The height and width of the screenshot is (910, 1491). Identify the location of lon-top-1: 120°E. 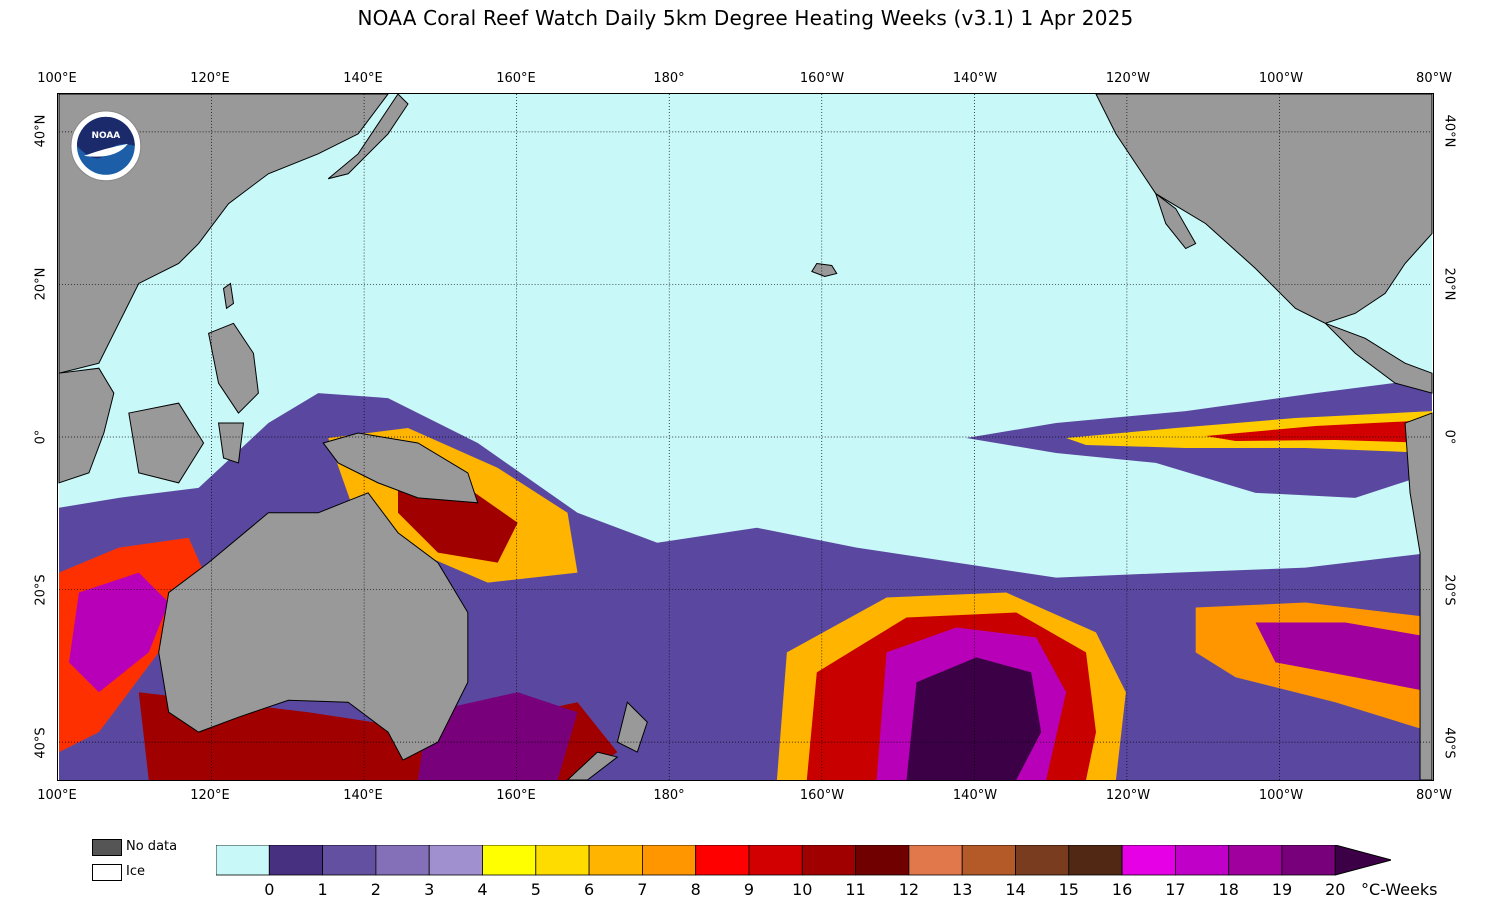
(210, 78).